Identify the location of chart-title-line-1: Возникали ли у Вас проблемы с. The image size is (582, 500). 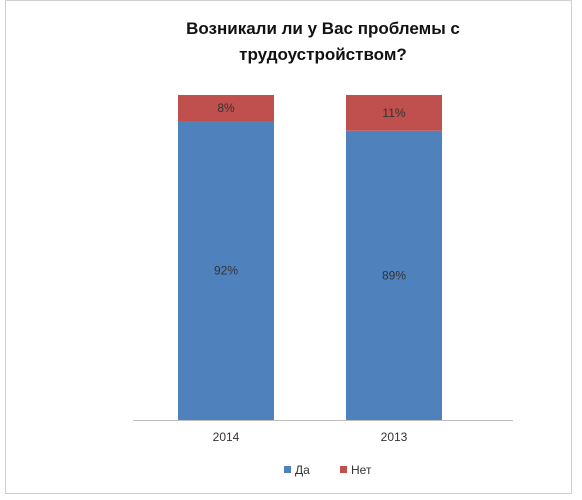
(323, 28).